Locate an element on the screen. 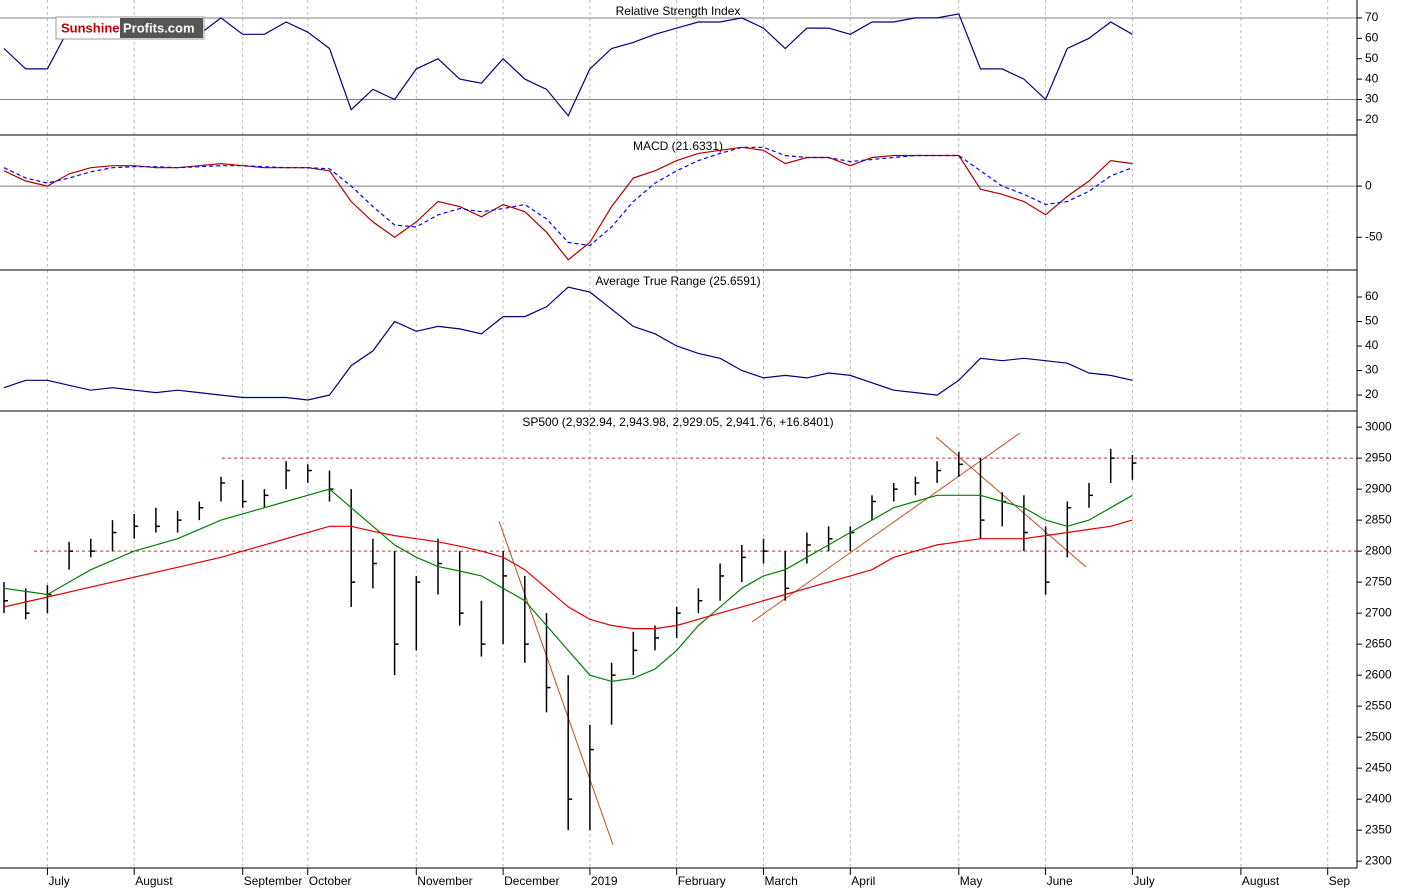 This screenshot has width=1412, height=889. y-tick-label: 2300 is located at coordinates (1378, 860).